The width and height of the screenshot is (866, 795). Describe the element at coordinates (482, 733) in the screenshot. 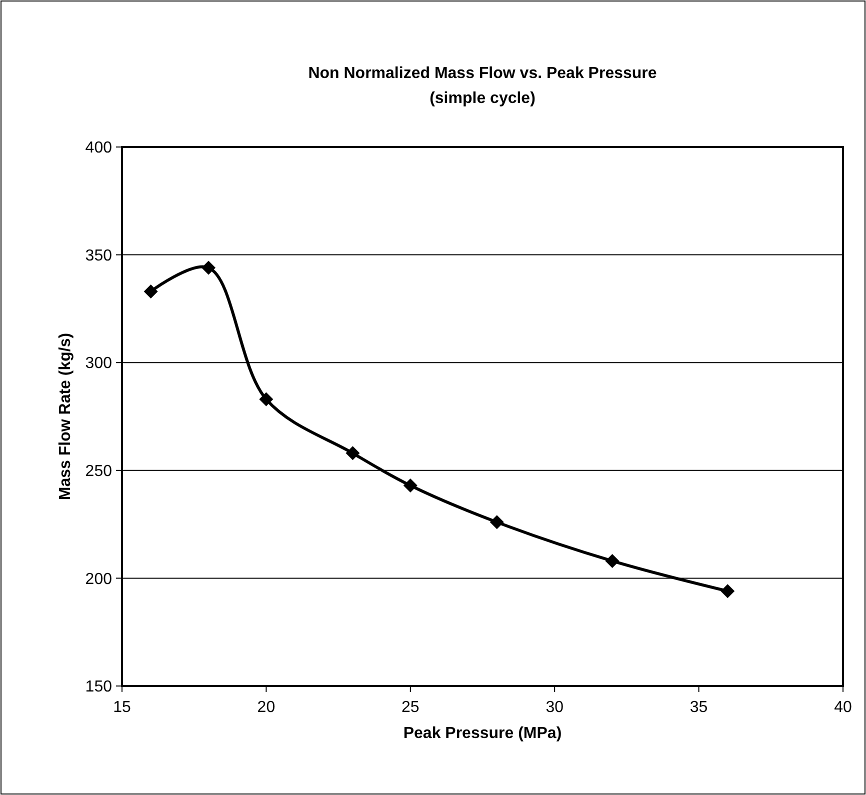

I see `x-axis-title: Peak Pressure (MPa)` at that location.